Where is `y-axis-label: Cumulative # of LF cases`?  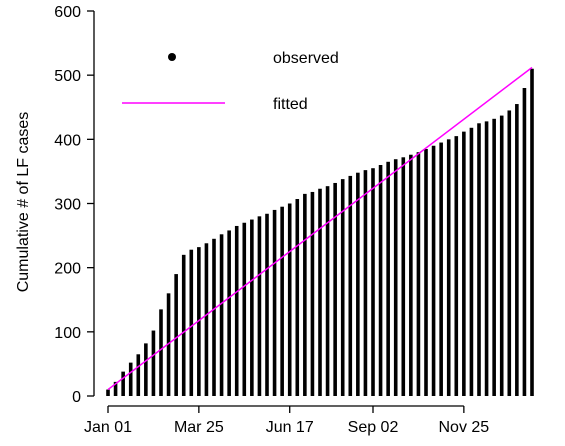 y-axis-label: Cumulative # of LF cases is located at coordinates (23, 202).